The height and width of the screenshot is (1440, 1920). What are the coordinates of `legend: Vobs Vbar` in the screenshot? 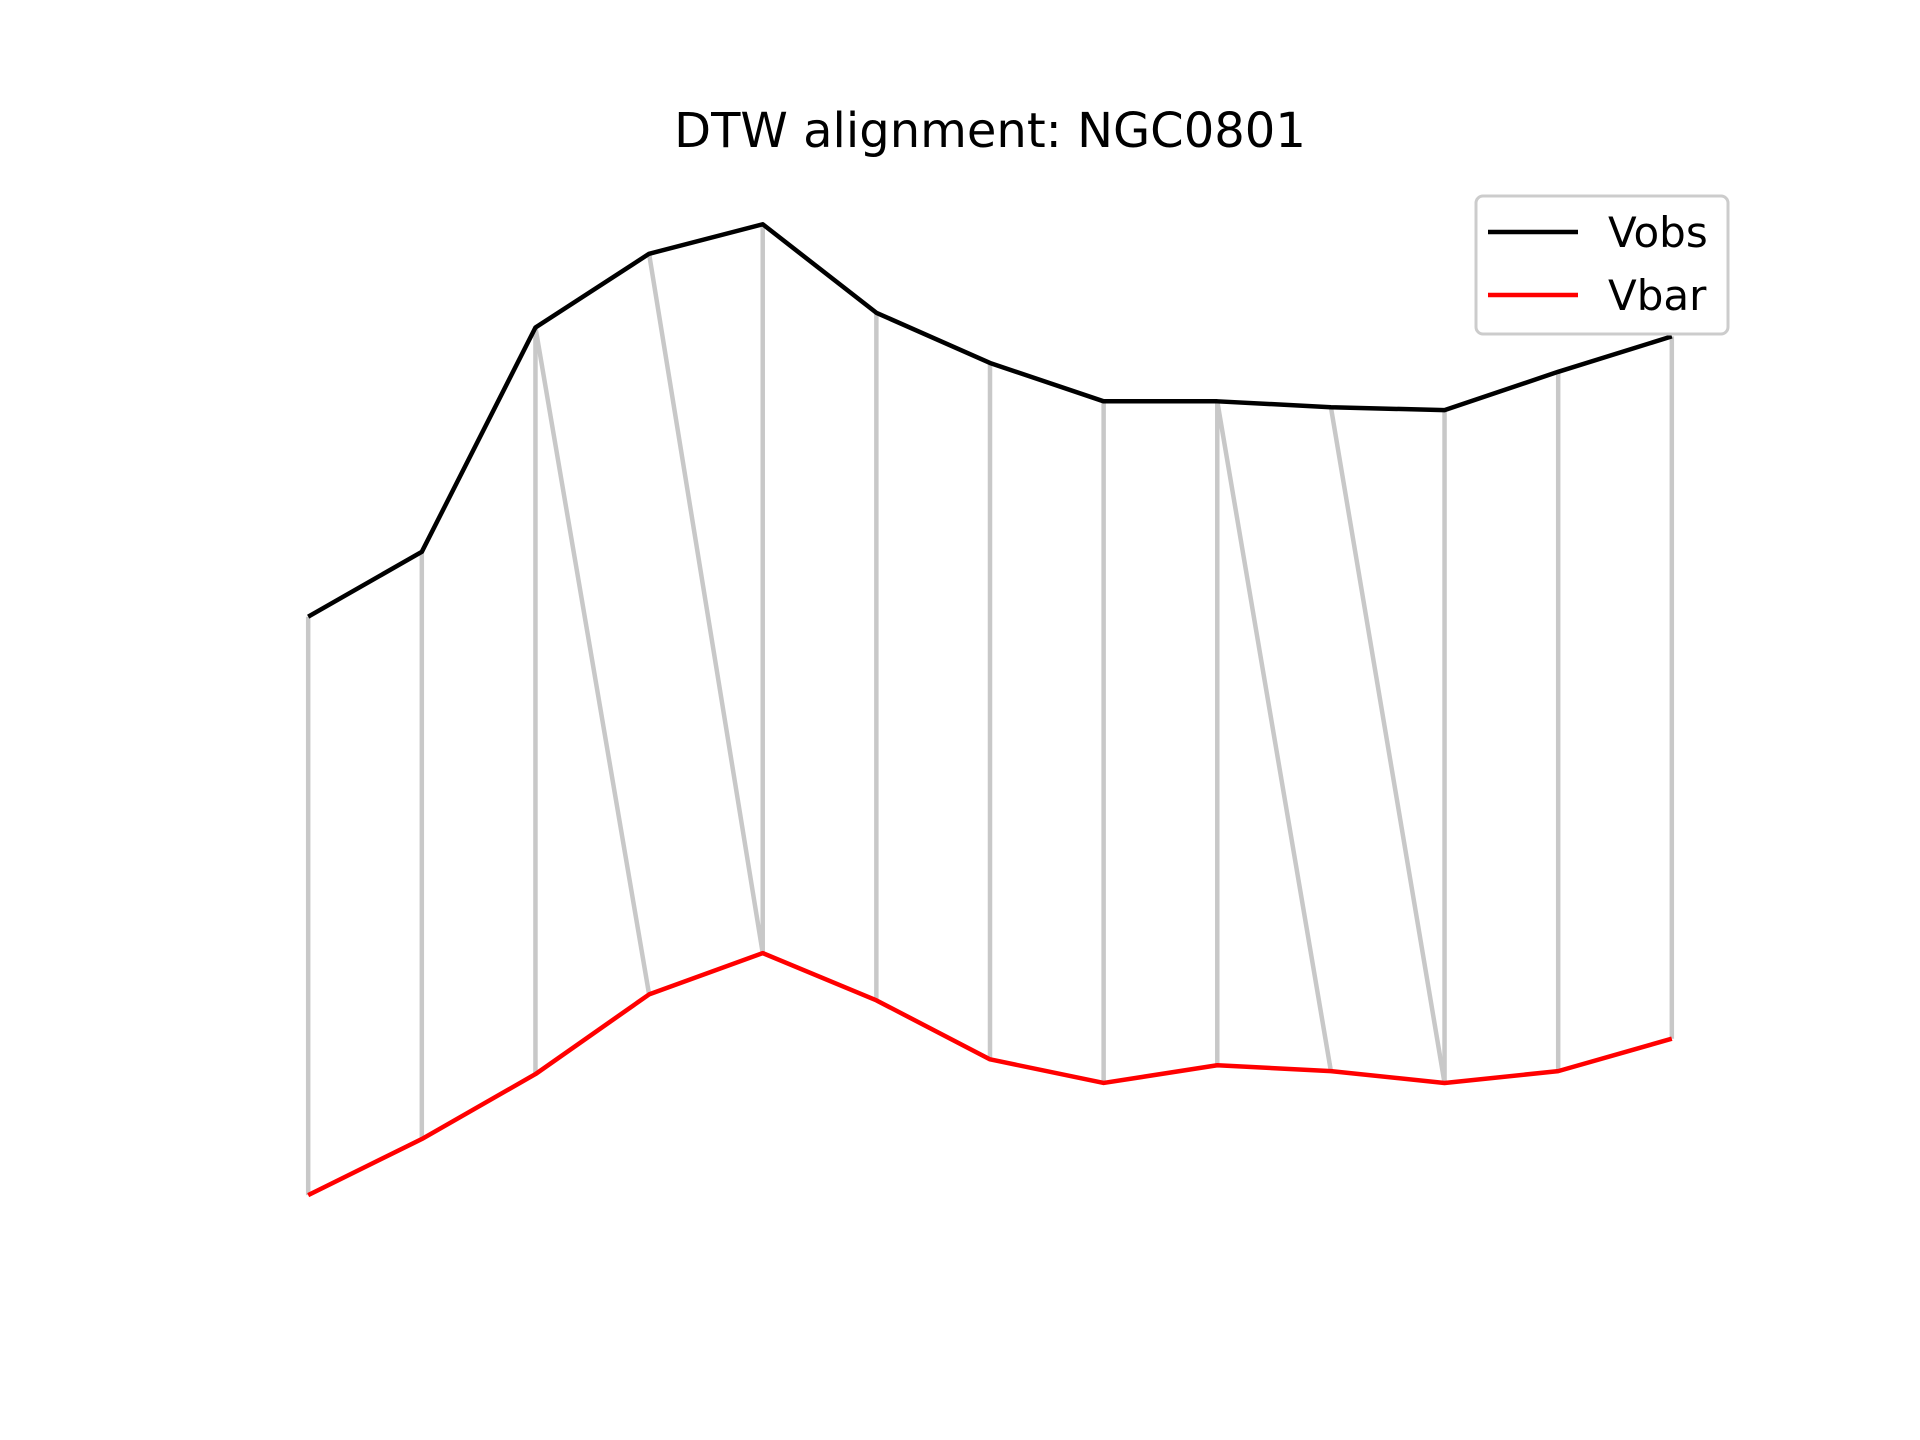 It's located at (1602, 265).